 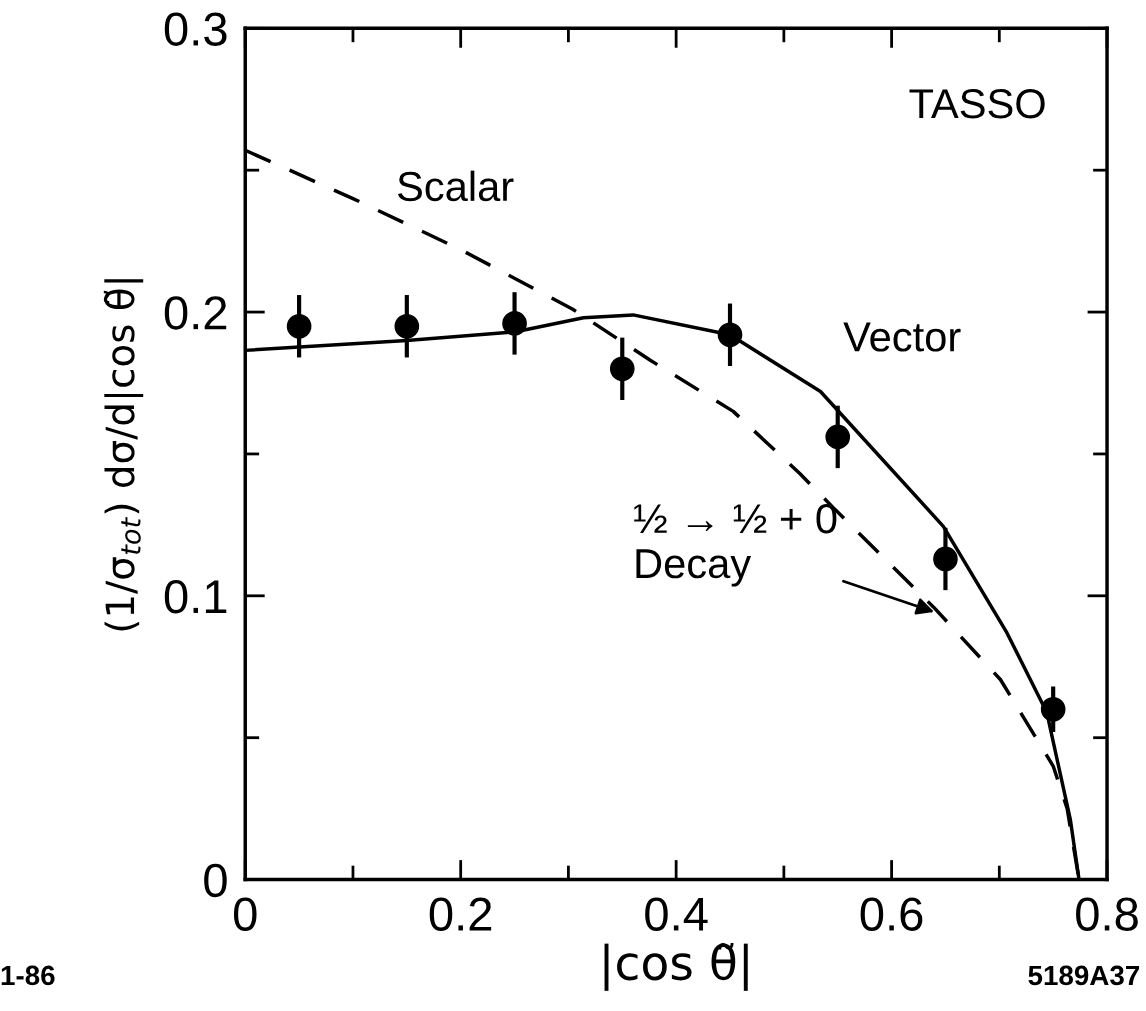 What do you see at coordinates (460, 914) in the screenshot?
I see `x-tick-label: 0.2` at bounding box center [460, 914].